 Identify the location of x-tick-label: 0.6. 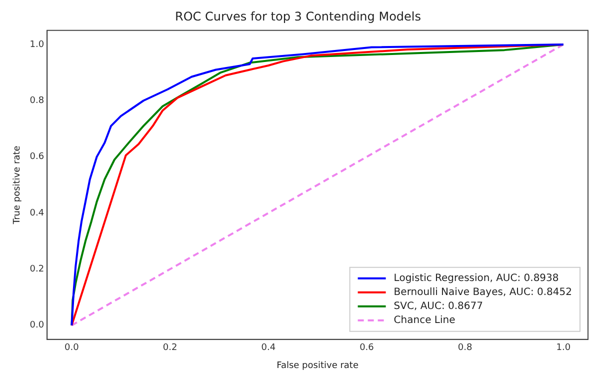
(367, 348).